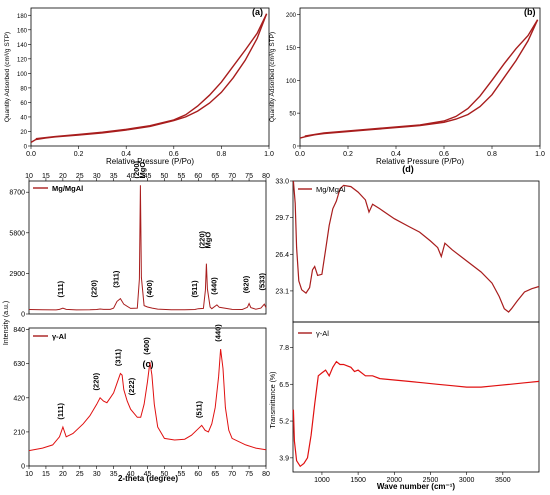  Describe the element at coordinates (269, 154) in the screenshot. I see `x-tick-label-a-5: 1.0` at that location.